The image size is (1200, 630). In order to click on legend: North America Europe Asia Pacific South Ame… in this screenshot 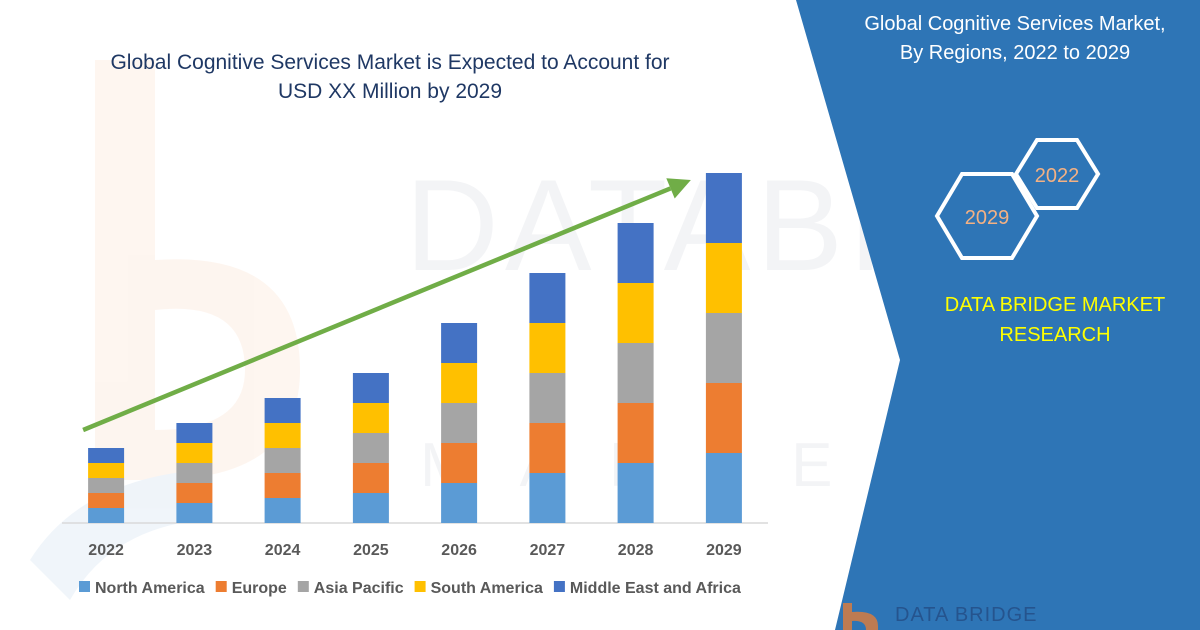, I will do `click(410, 588)`.